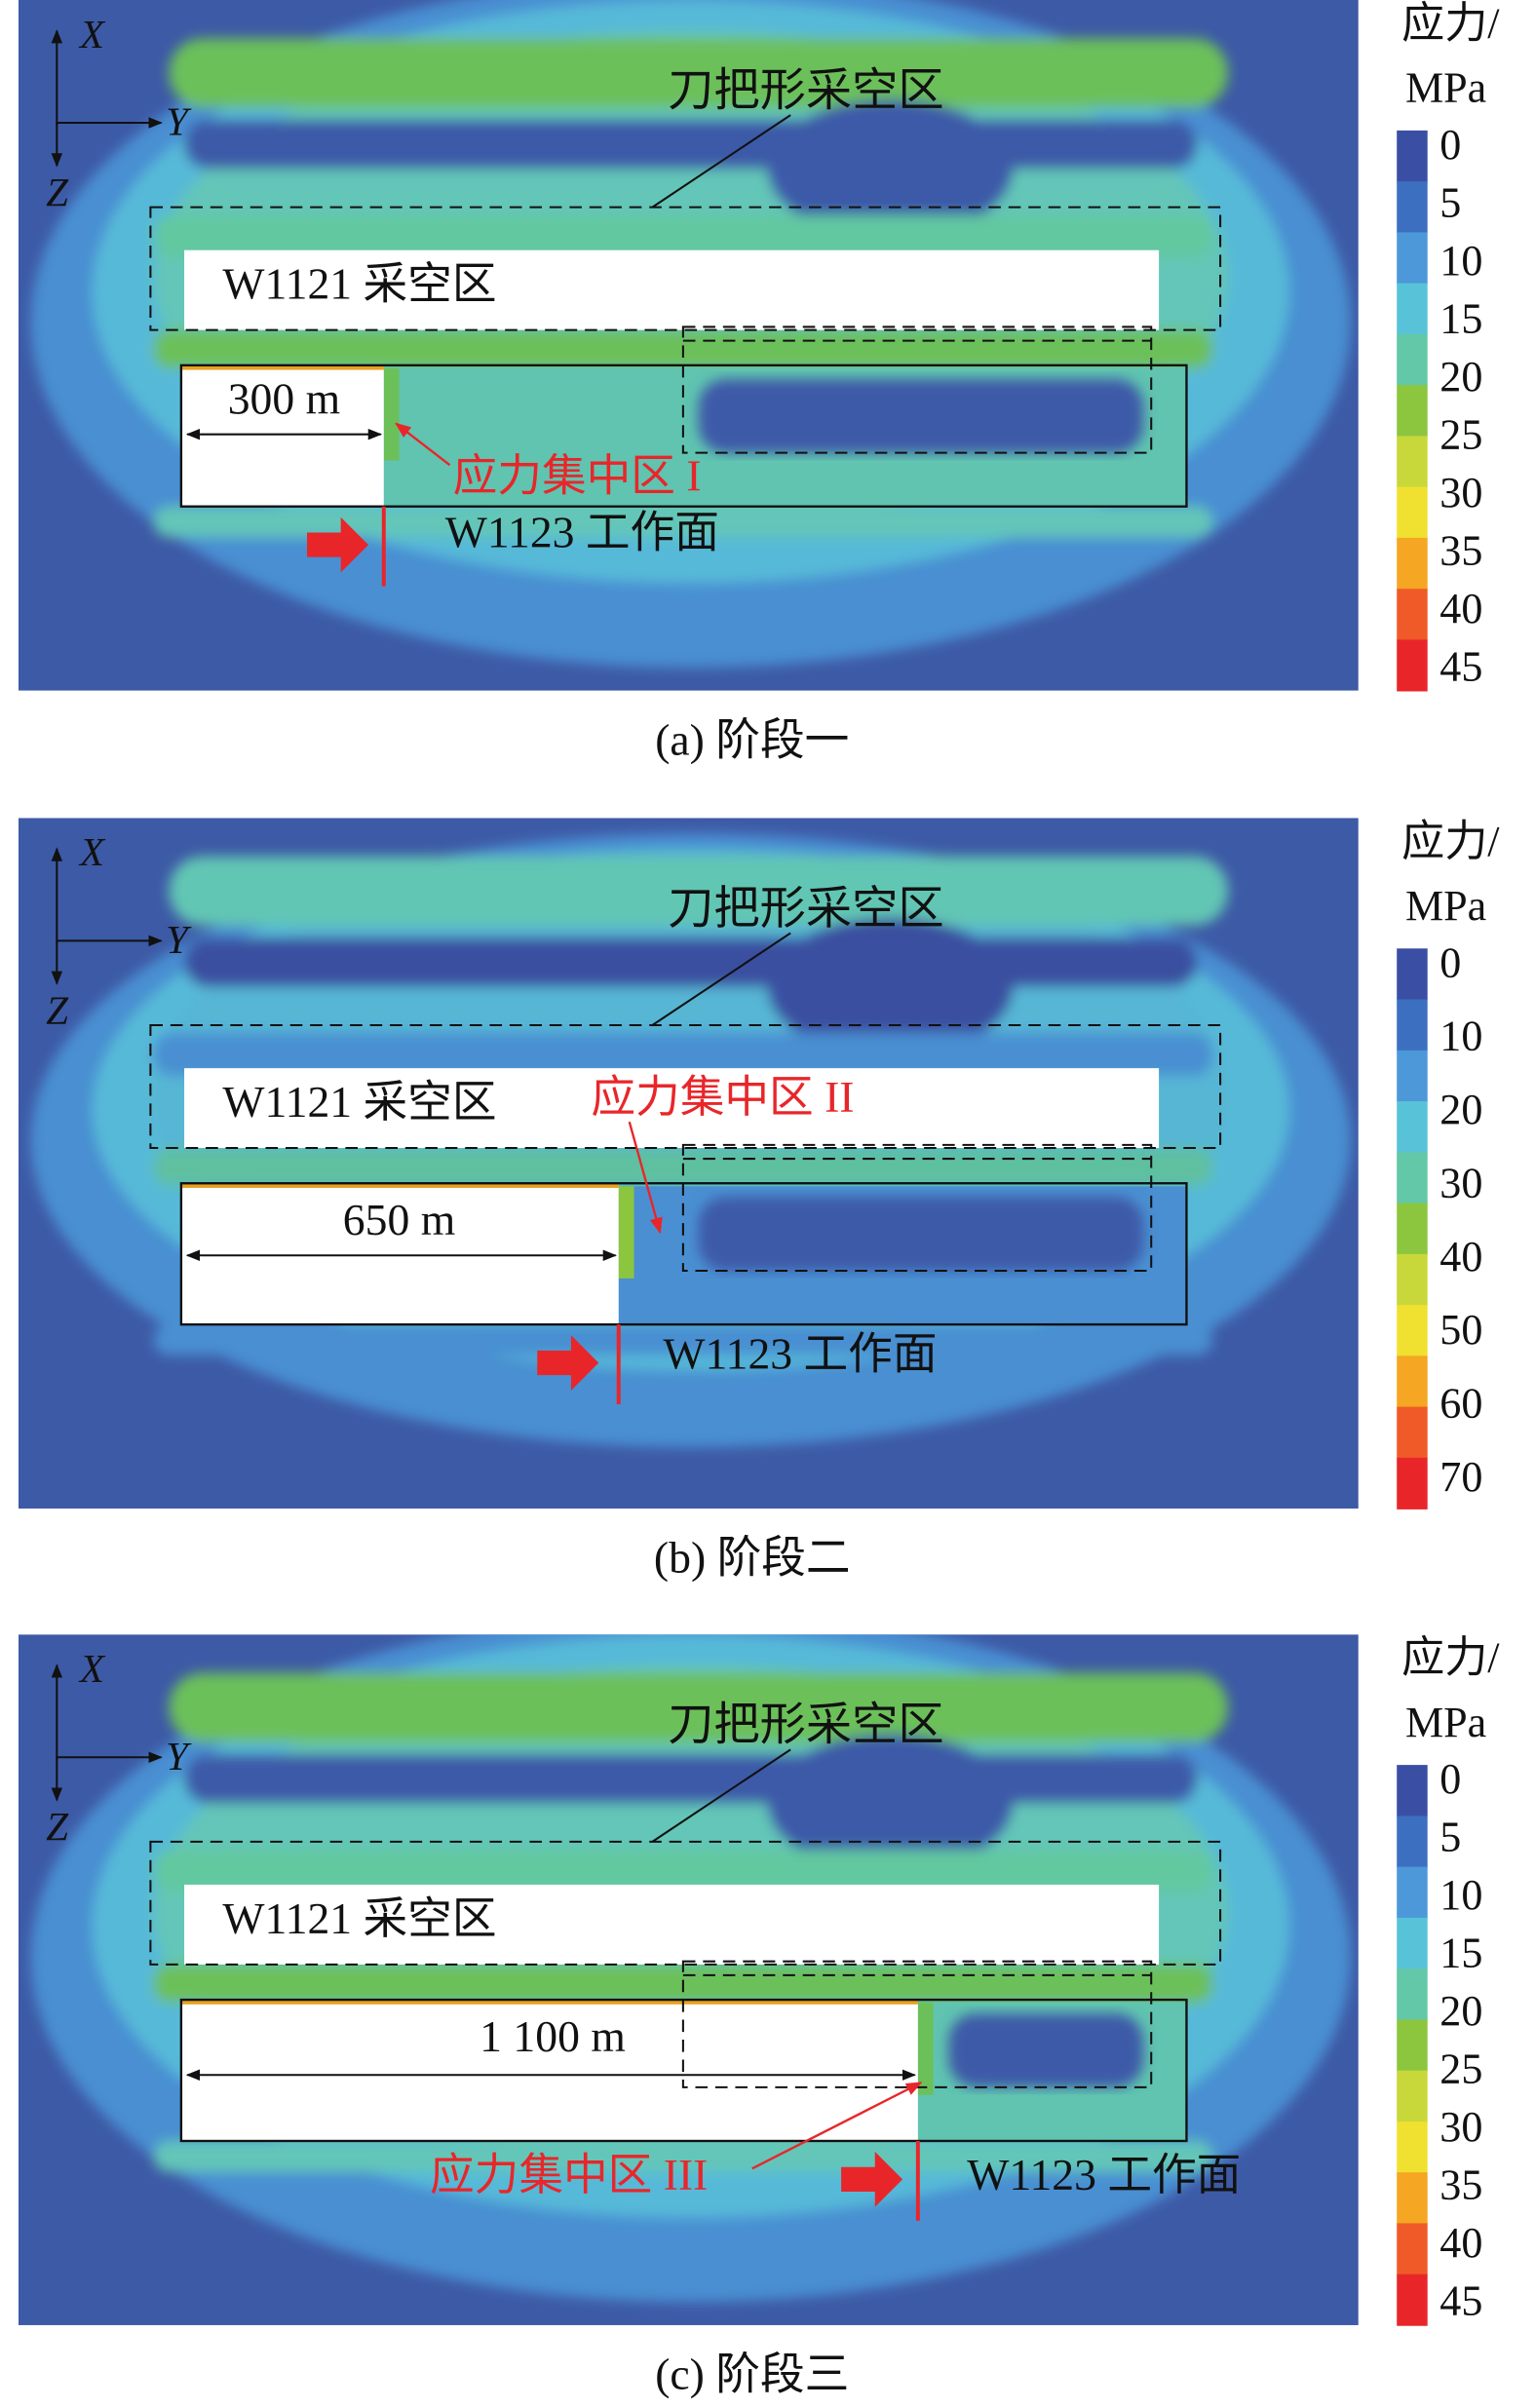 Image resolution: width=1535 pixels, height=2408 pixels. I want to click on colorbar-tick-label: 15, so click(1460, 318).